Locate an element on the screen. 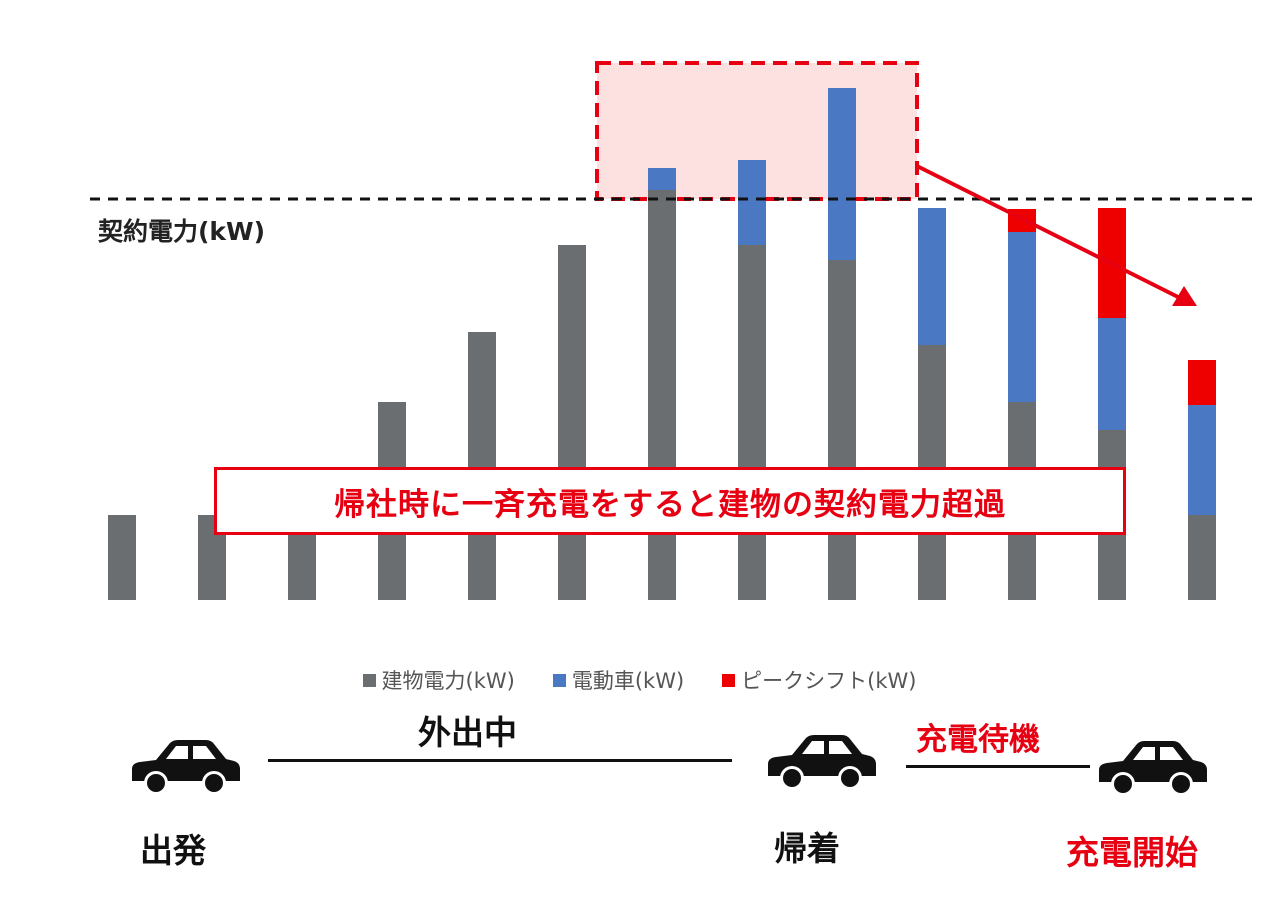 The width and height of the screenshot is (1279, 898). charge-start-label: 充電開始 is located at coordinates (1132, 852).